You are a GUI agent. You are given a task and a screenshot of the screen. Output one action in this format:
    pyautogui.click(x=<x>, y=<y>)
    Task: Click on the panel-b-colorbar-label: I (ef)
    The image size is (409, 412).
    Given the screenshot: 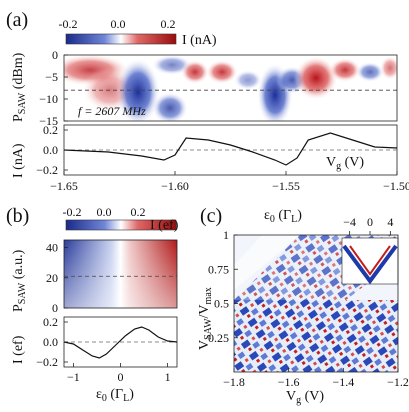 What is the action you would take?
    pyautogui.click(x=164, y=225)
    